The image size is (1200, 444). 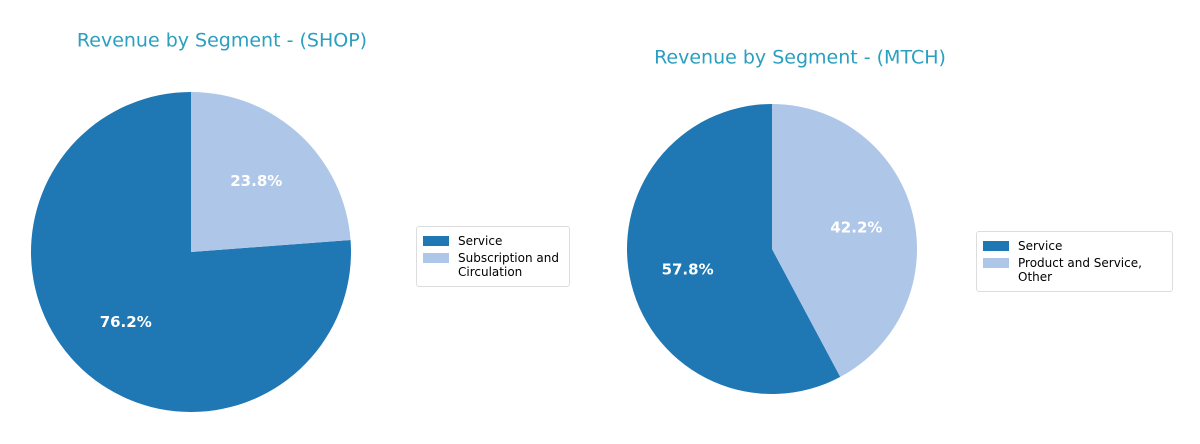 I want to click on value-label: 42.2%, so click(x=856, y=227).